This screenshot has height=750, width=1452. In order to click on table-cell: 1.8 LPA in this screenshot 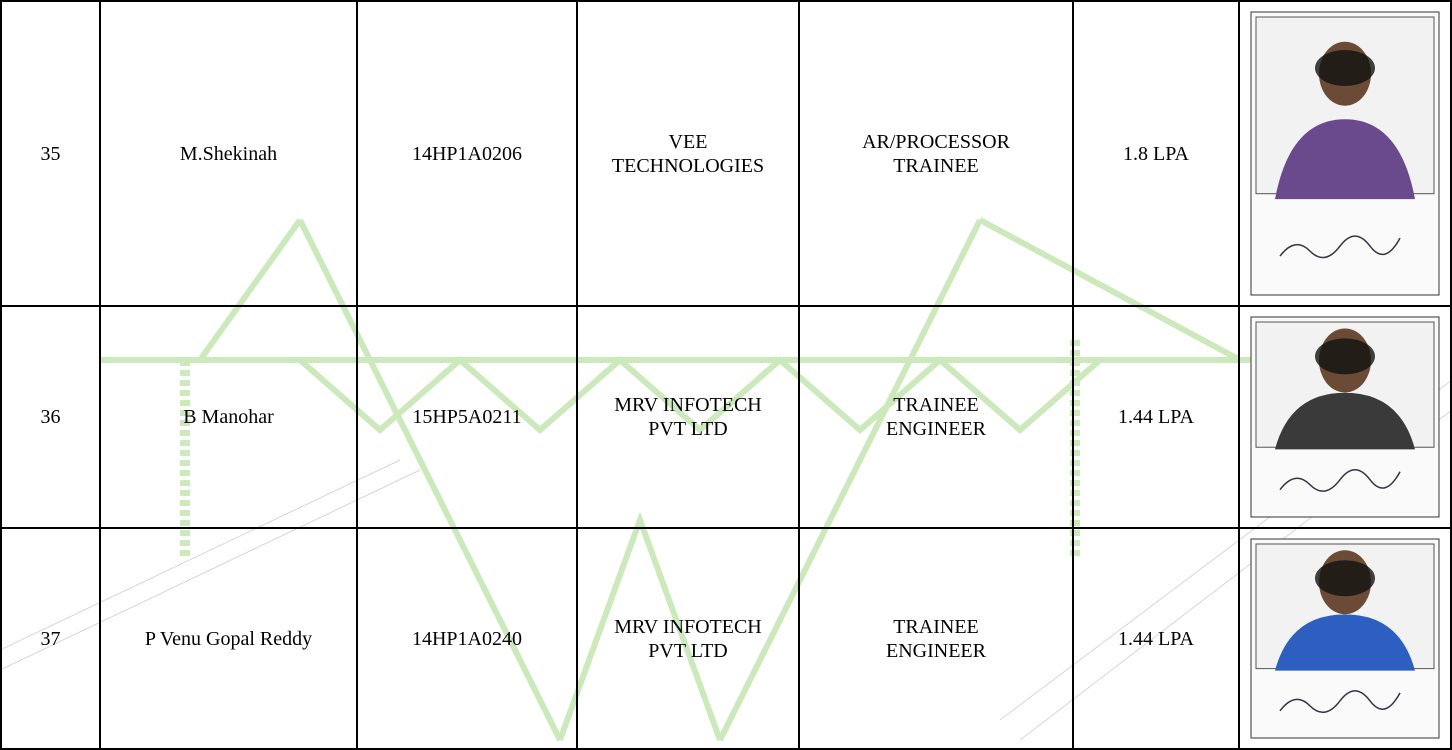, I will do `click(1156, 153)`.